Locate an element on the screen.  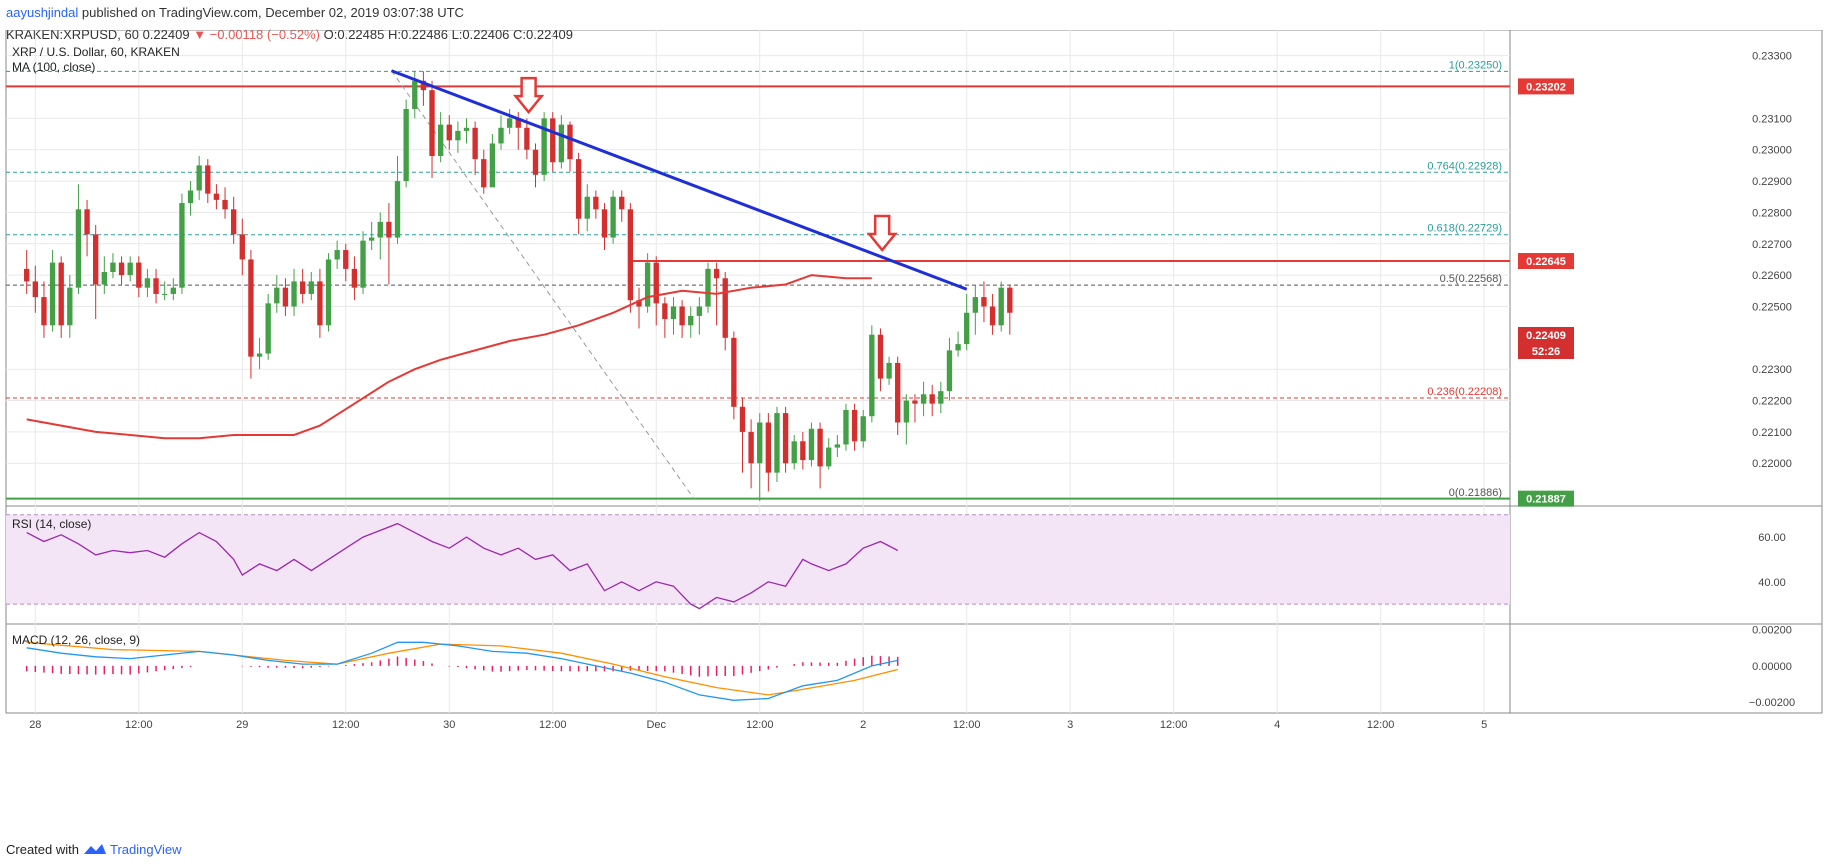
price-axis-label: 0.22600 is located at coordinates (1772, 276).